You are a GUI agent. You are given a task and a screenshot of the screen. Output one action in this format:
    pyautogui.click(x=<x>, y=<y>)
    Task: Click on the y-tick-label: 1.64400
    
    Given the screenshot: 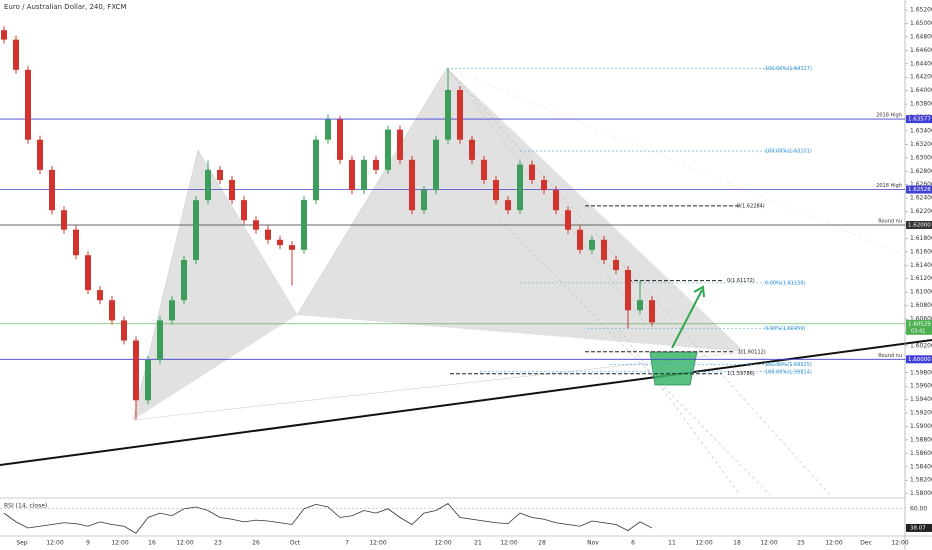 What is the action you would take?
    pyautogui.click(x=921, y=63)
    